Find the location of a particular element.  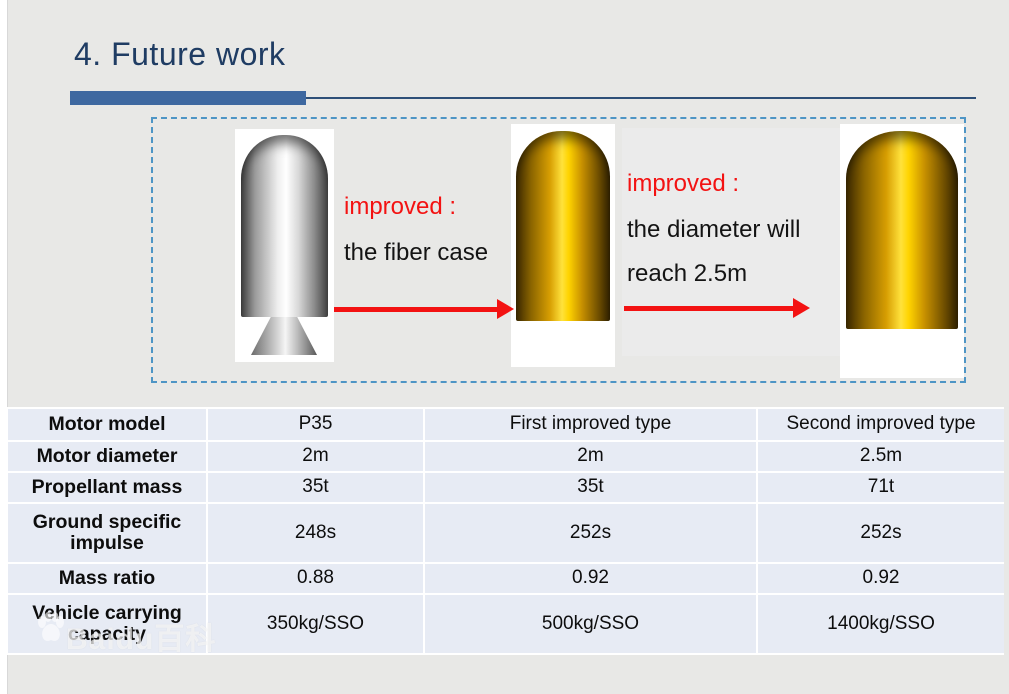

table-cell: 1400kg/SSO is located at coordinates (881, 624).